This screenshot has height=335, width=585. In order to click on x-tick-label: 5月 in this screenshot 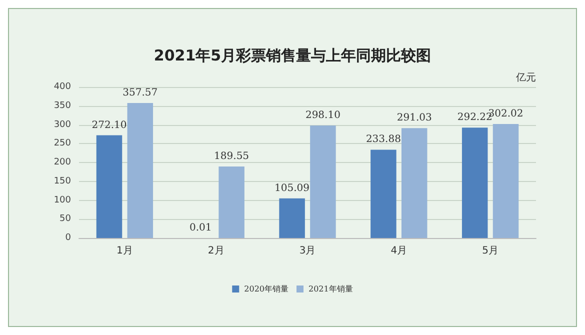, I will do `click(490, 251)`.